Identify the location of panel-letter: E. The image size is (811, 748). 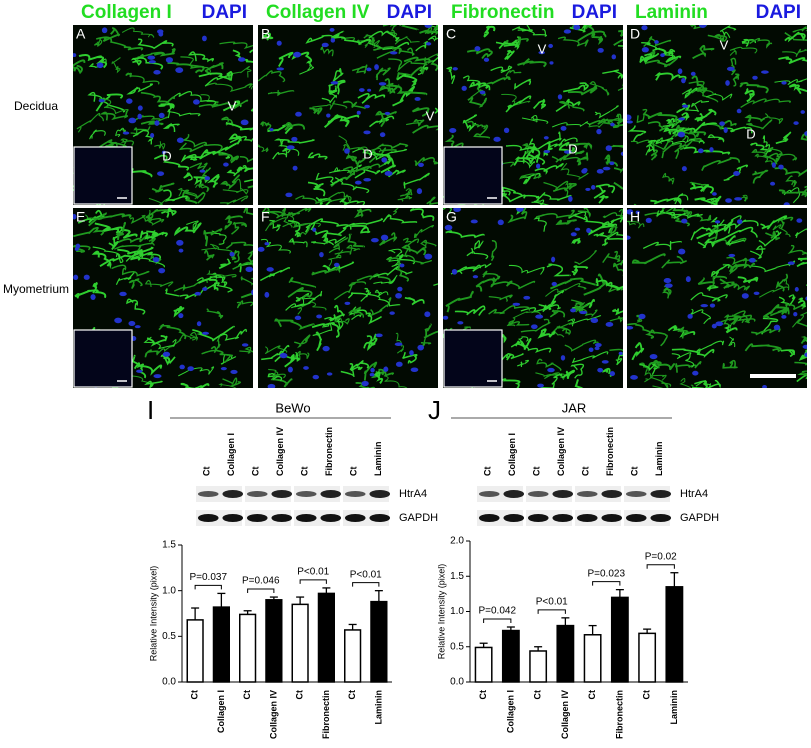
(80, 217).